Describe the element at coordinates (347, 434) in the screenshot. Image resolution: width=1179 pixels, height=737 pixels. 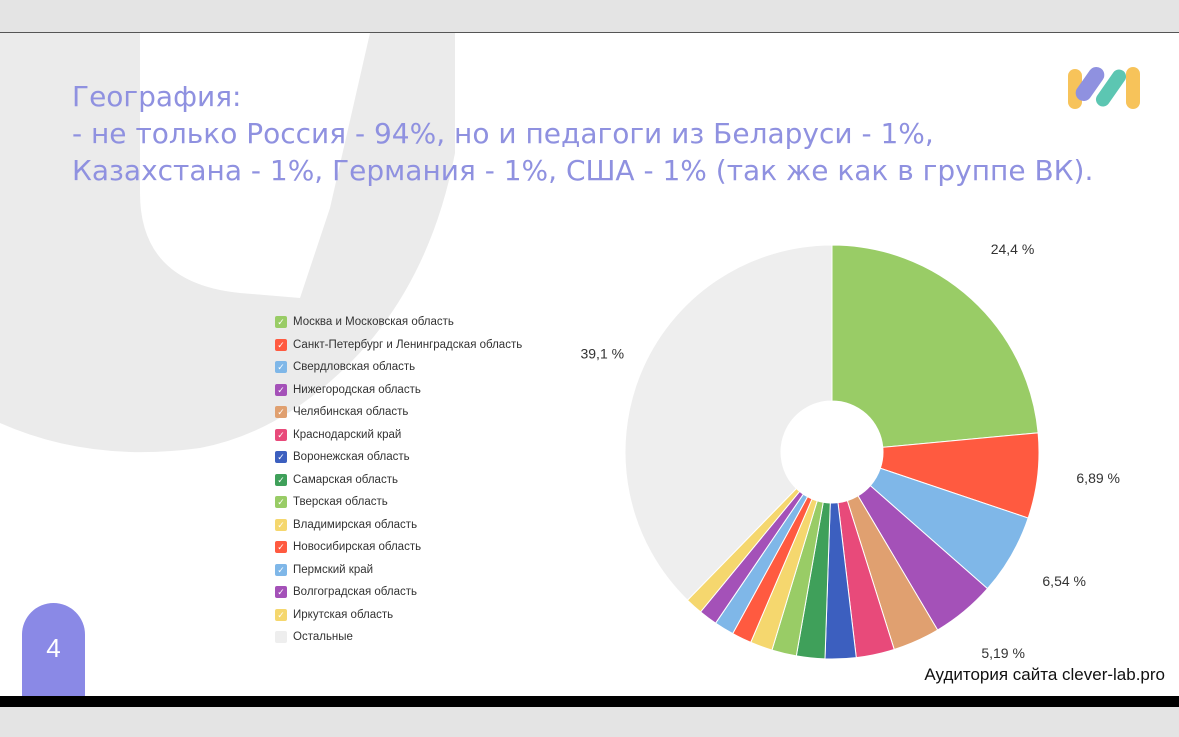
I see `legend-label: Краснодарский край` at that location.